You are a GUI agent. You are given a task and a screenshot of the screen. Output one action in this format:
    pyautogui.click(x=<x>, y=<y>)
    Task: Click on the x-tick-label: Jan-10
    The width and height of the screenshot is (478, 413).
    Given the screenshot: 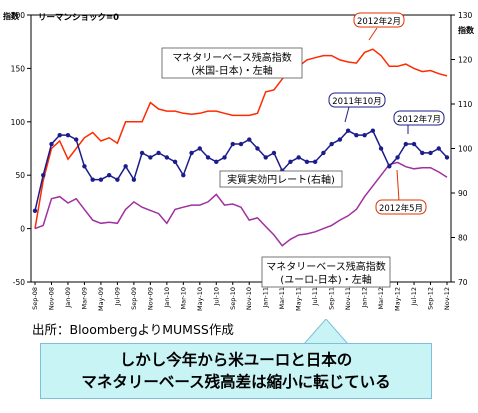 What is the action you would take?
    pyautogui.click(x=167, y=298)
    